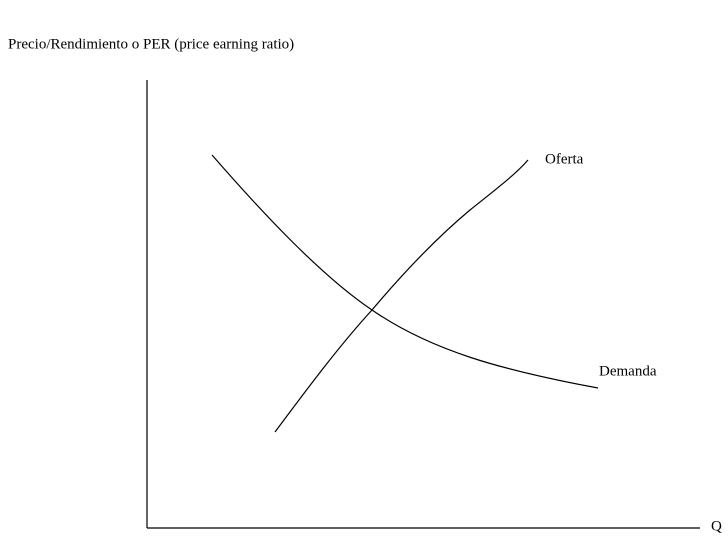  I want to click on x-axis-label: Q, so click(716, 526).